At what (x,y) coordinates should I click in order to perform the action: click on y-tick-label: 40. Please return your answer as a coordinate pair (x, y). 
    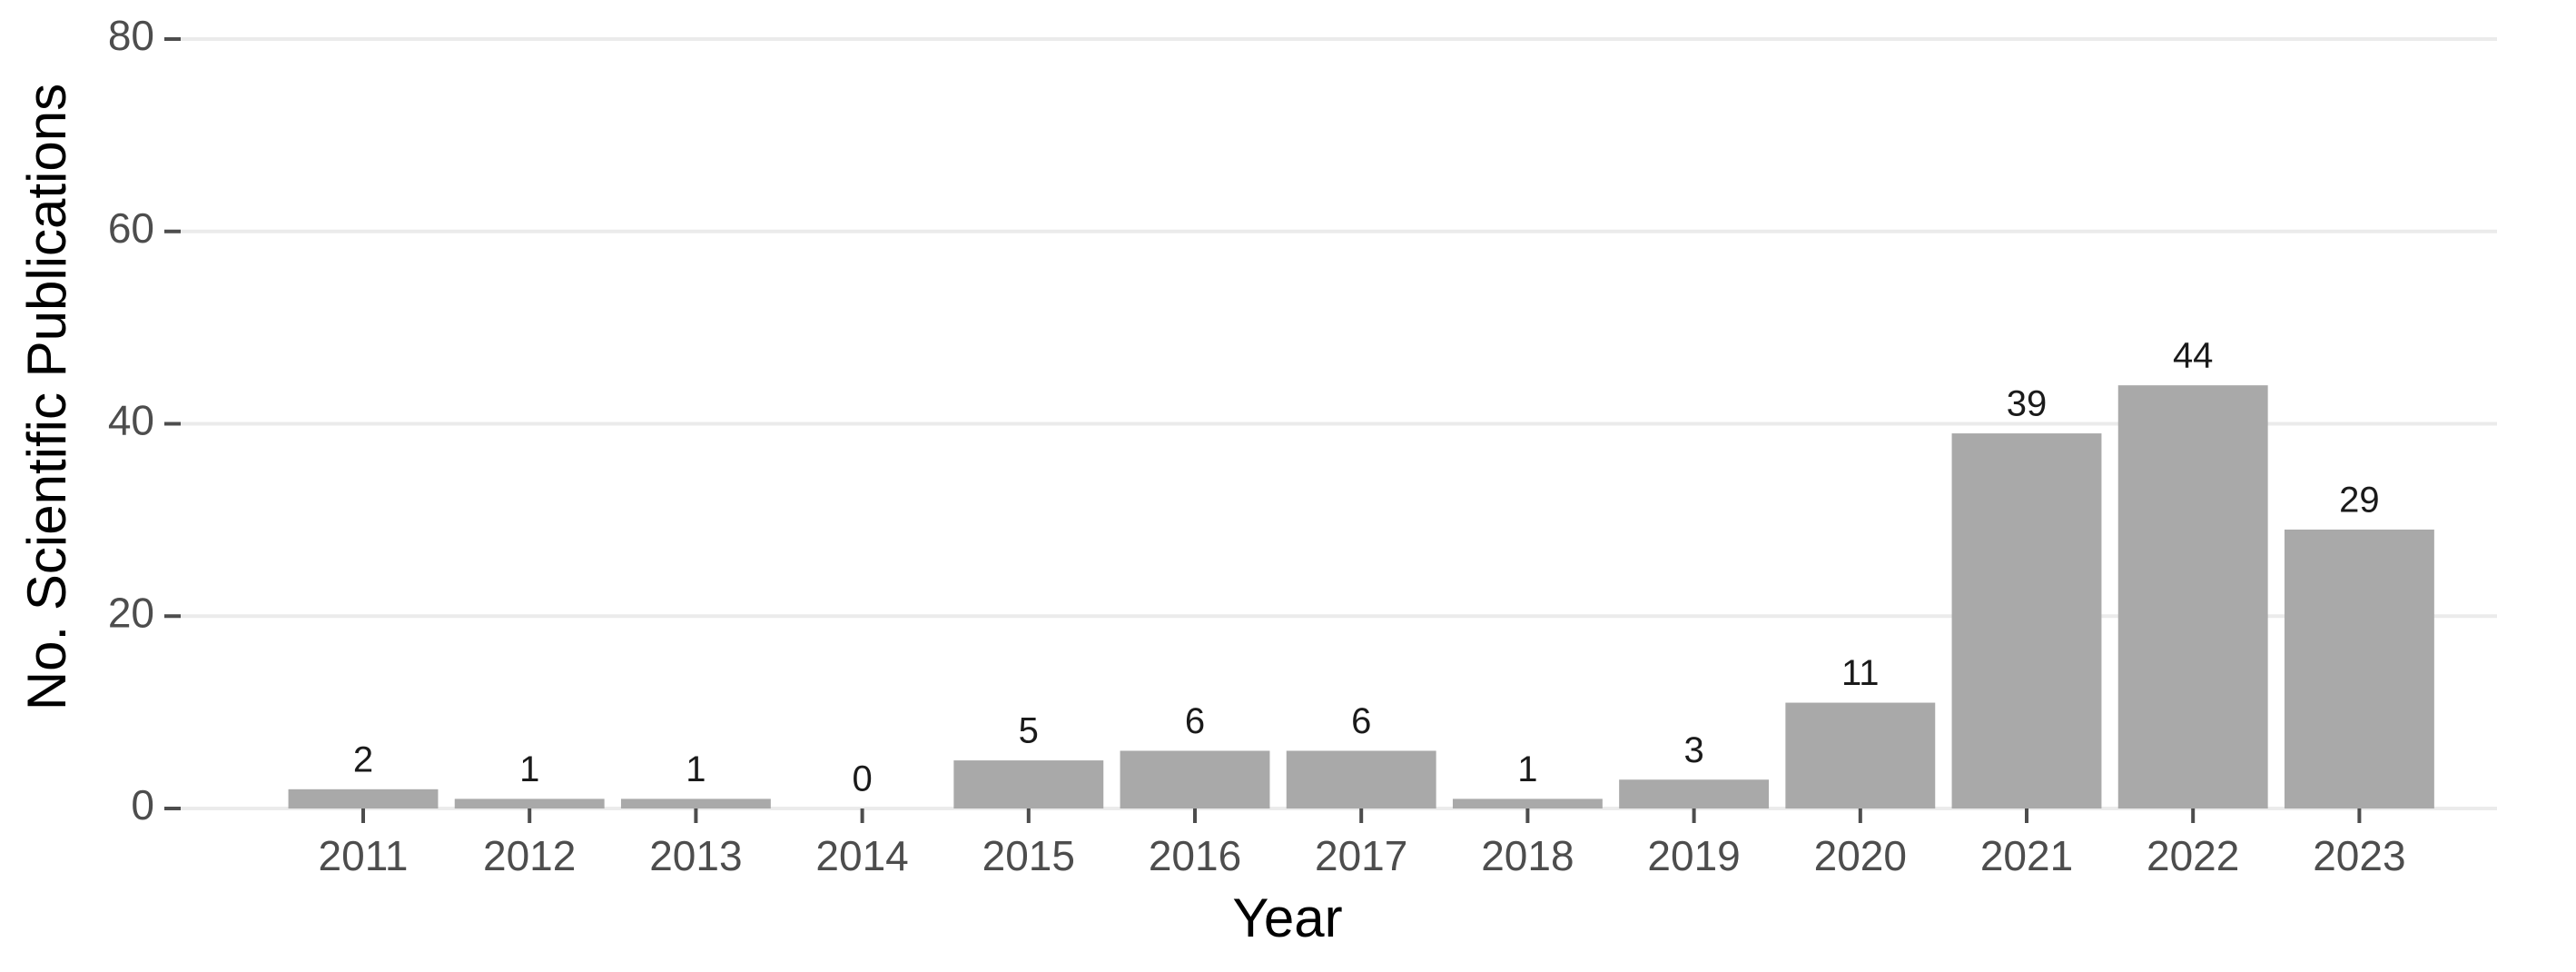
    Looking at the image, I should click on (131, 420).